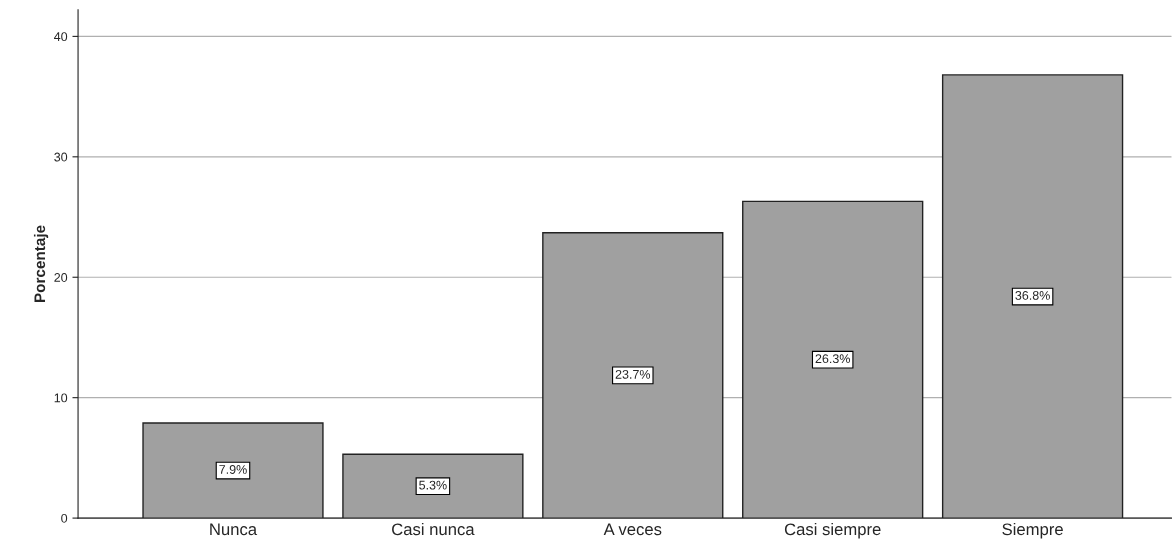 Image resolution: width=1172 pixels, height=550 pixels. What do you see at coordinates (632, 529) in the screenshot?
I see `x-tick-label: A veces` at bounding box center [632, 529].